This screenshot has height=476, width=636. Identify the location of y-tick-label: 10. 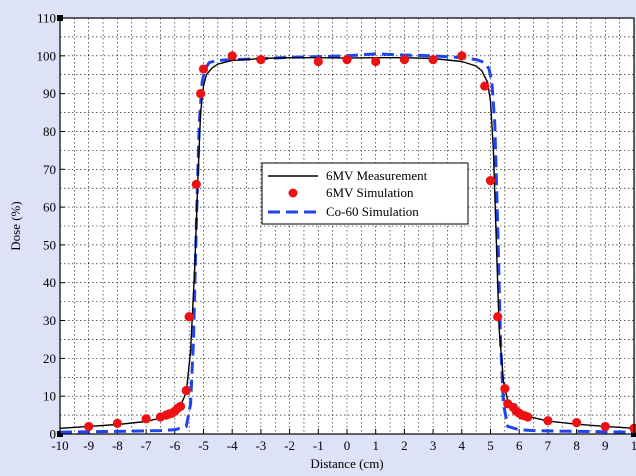
(49, 396).